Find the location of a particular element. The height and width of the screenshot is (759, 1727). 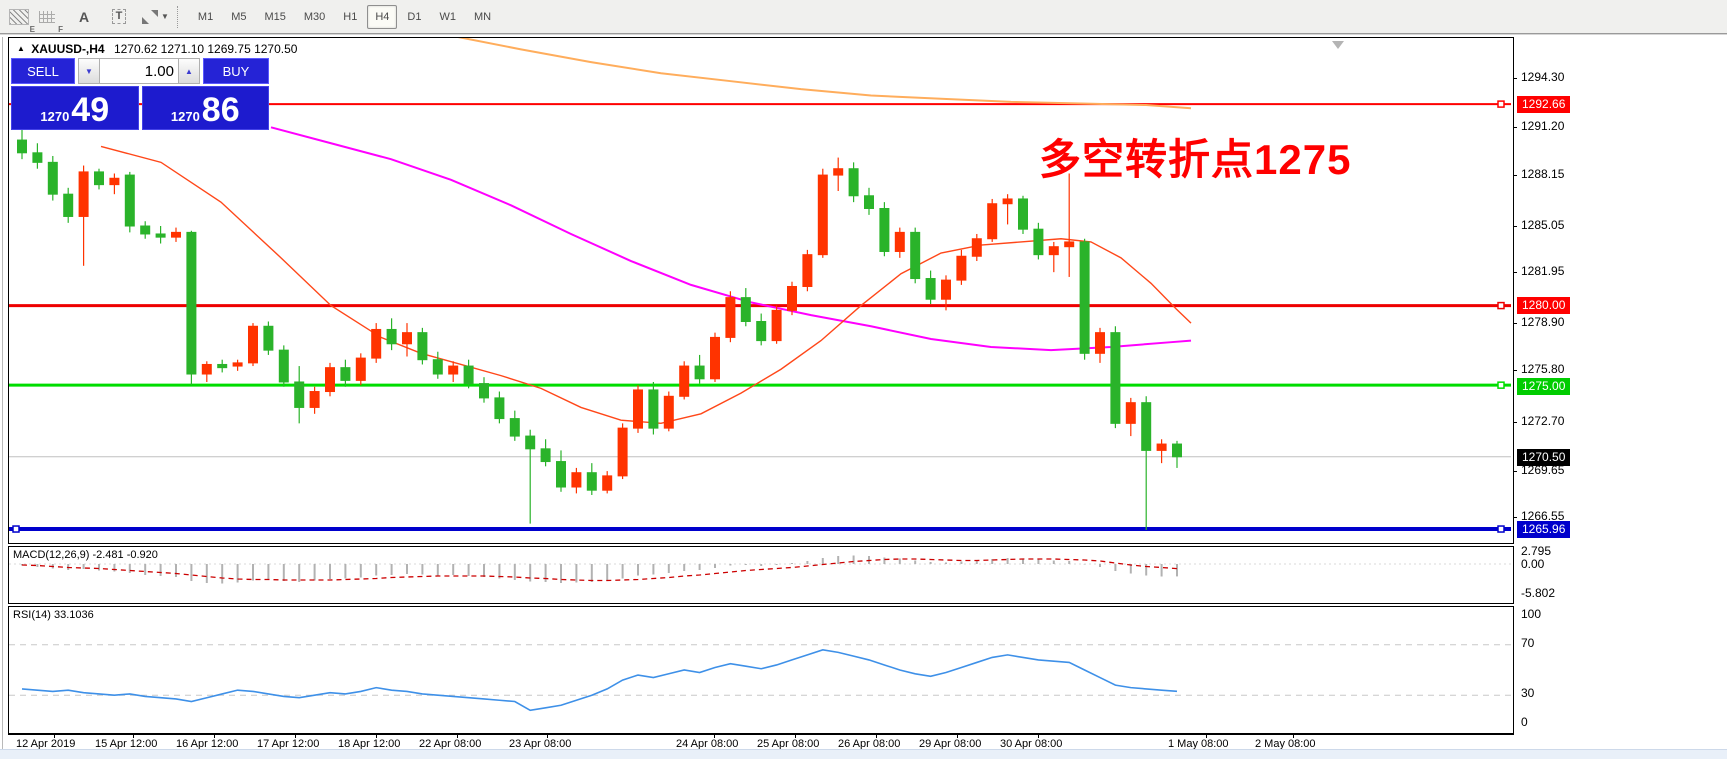

time-axis-label: 26 Apr 08:00 is located at coordinates (869, 744).